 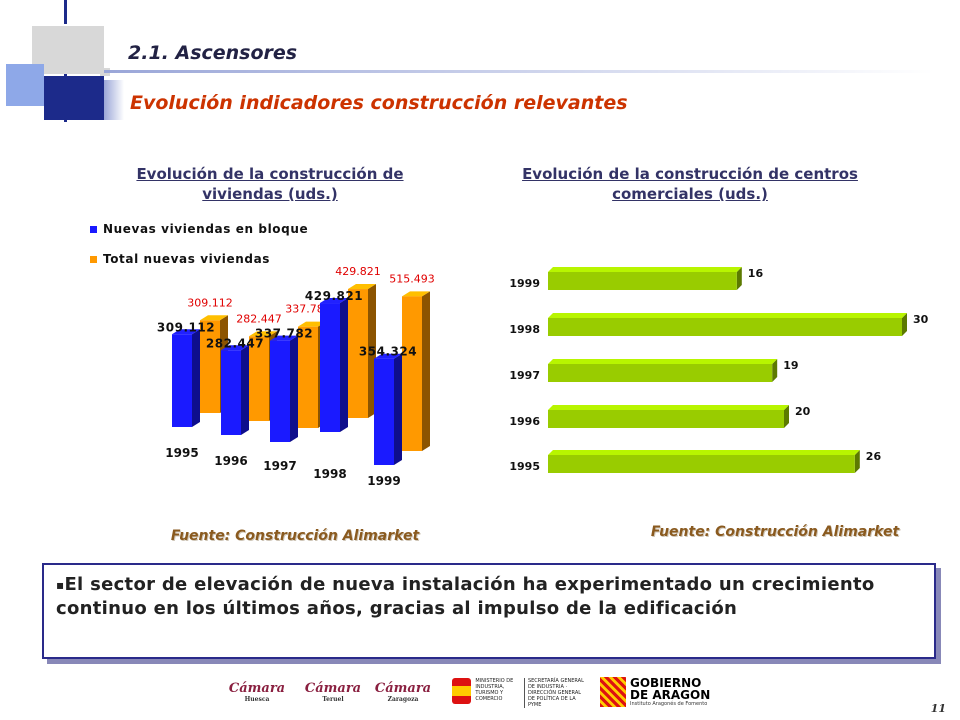 I want to click on hbar-1998, so click(x=727, y=324).